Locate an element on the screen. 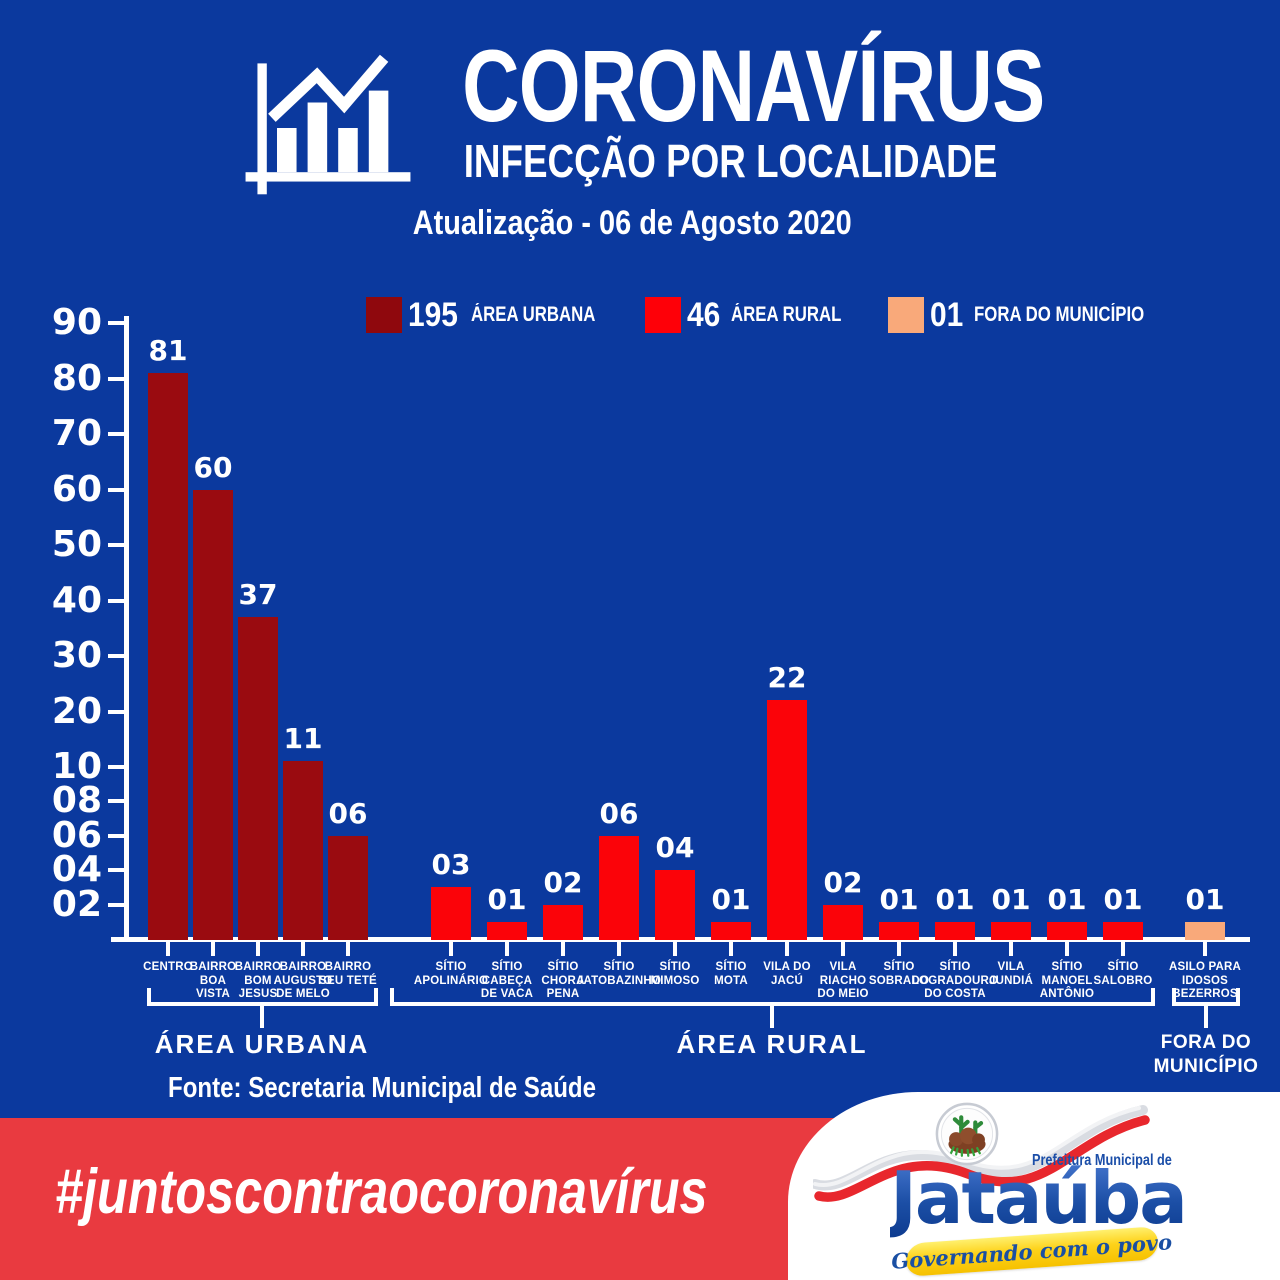 The width and height of the screenshot is (1280, 1280). bar-value-9: 04 is located at coordinates (675, 848).